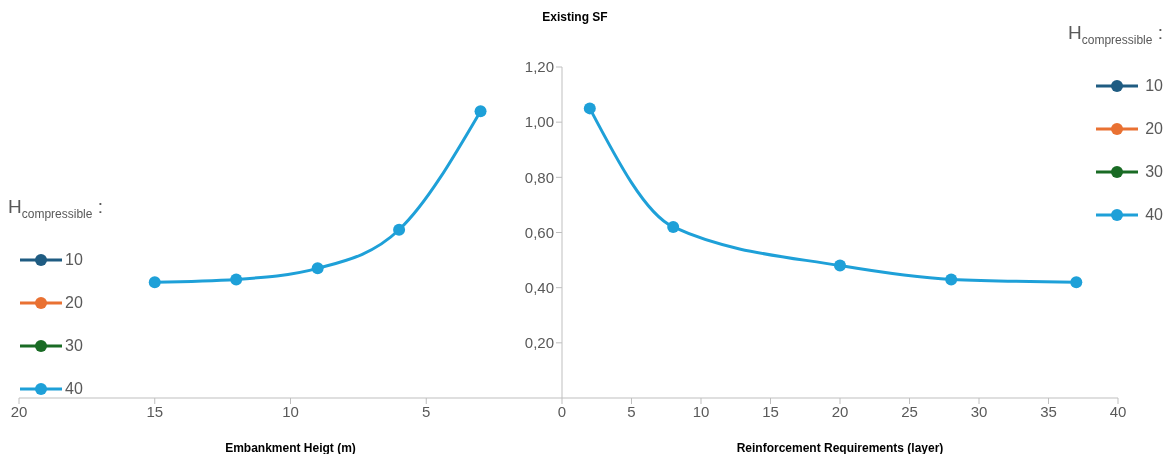 This screenshot has height=462, width=1171. What do you see at coordinates (539, 67) in the screenshot?
I see `y-tick-label: 1,20` at bounding box center [539, 67].